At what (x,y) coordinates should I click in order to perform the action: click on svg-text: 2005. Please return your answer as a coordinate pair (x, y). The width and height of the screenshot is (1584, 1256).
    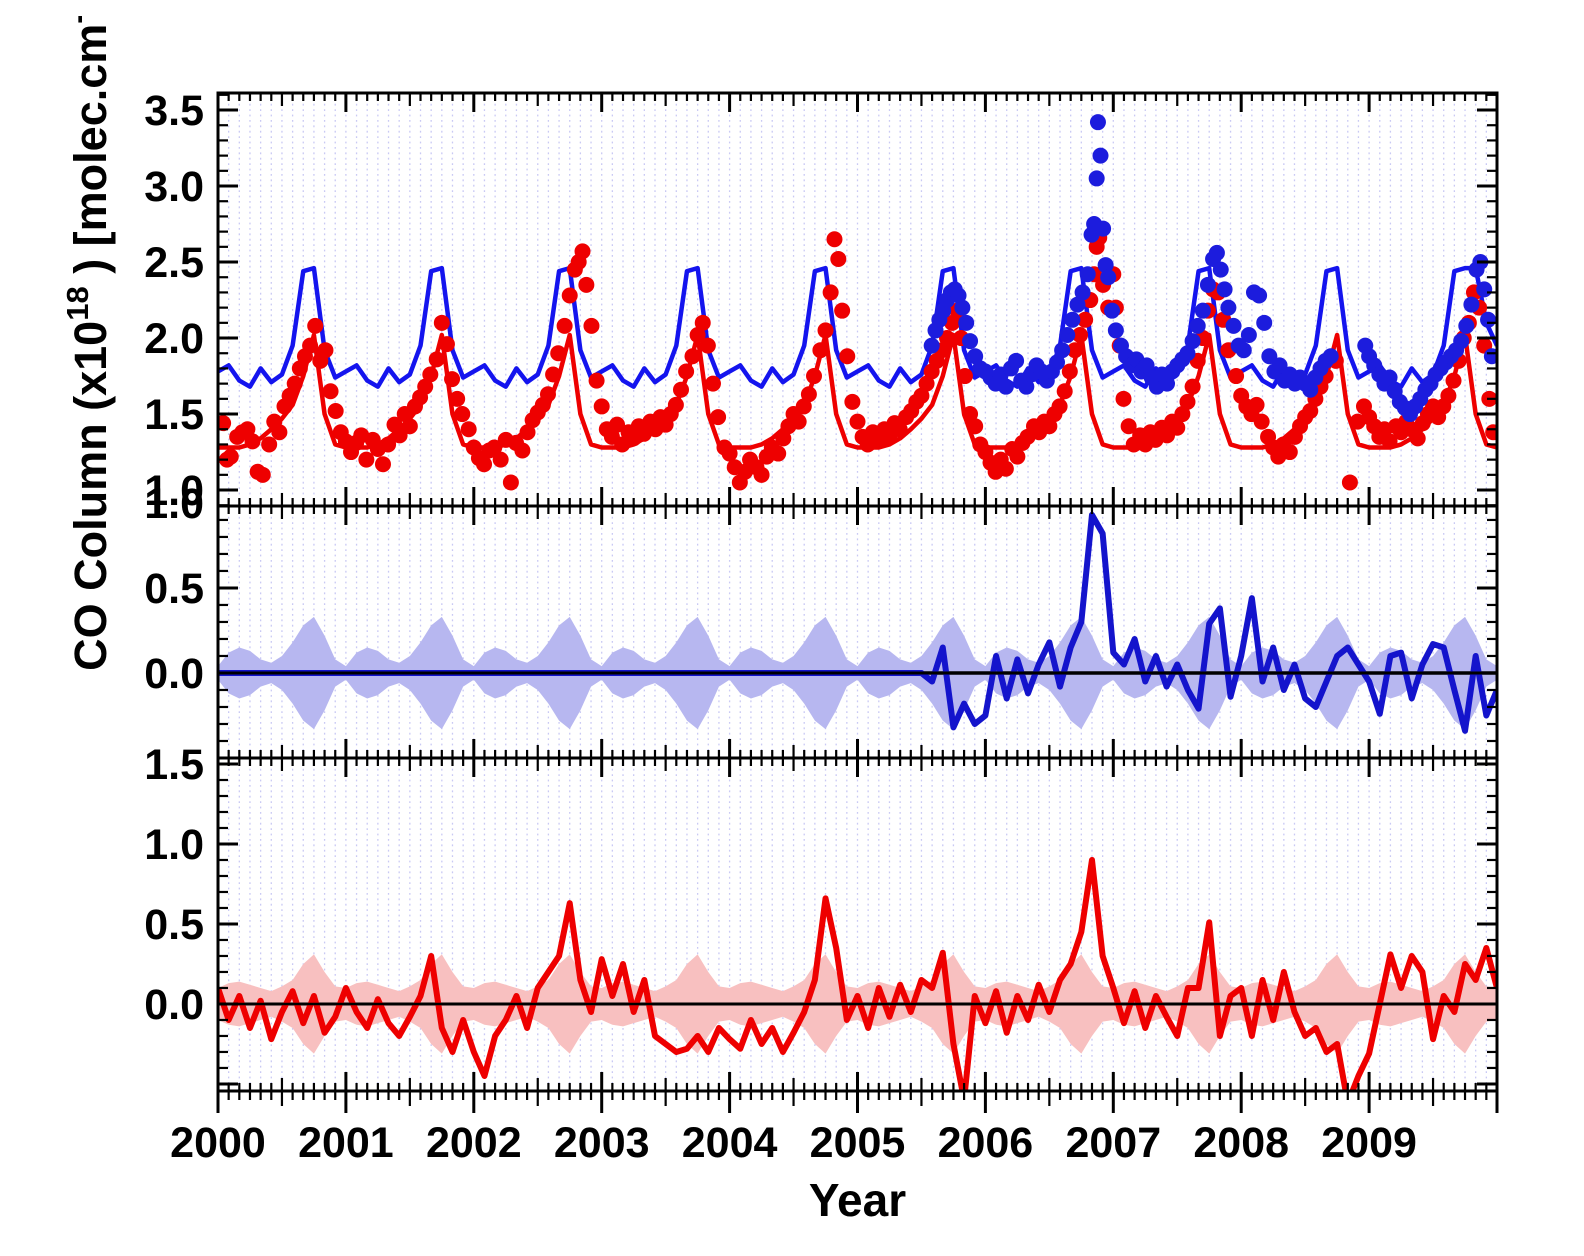
    Looking at the image, I should click on (858, 1143).